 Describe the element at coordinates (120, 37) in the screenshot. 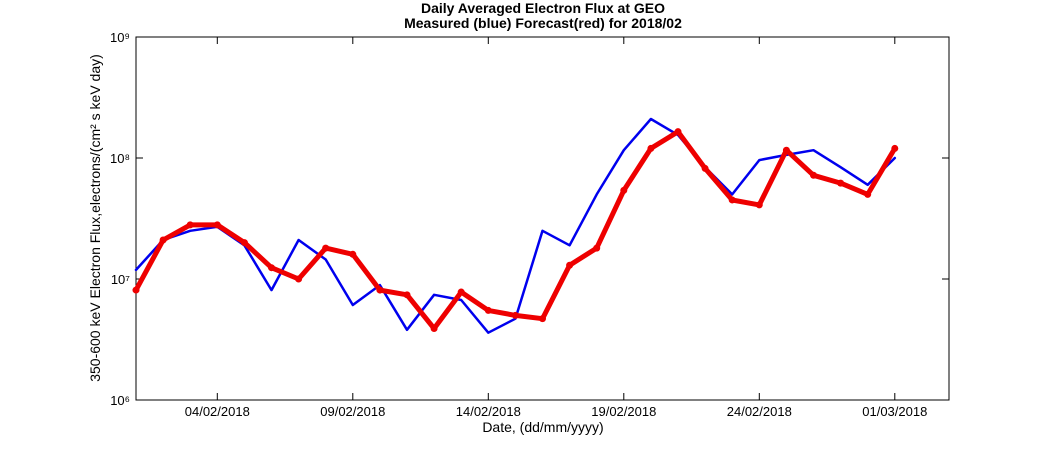

I see `y-tick-label: 10⁹` at that location.